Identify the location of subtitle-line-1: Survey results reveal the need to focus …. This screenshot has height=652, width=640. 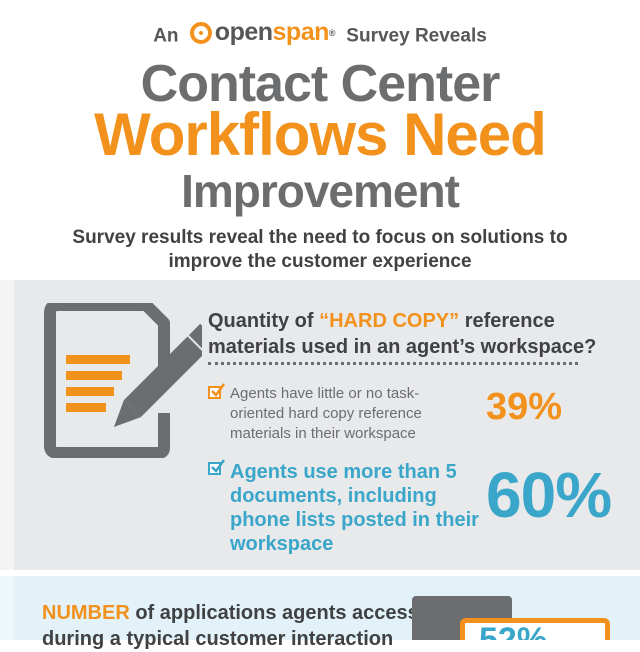
(320, 237).